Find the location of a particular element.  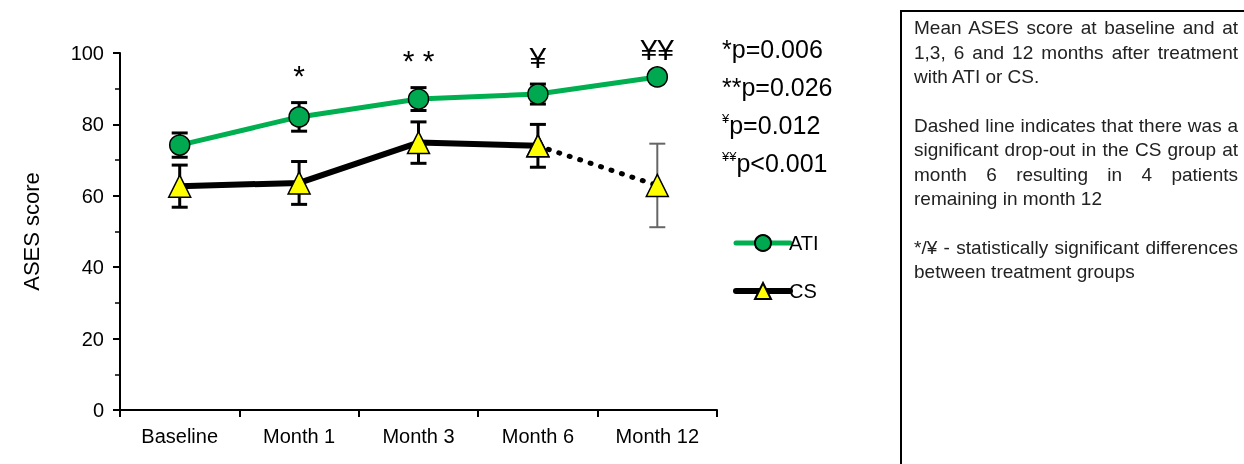

x-tick-label: Month 3 is located at coordinates (418, 436).